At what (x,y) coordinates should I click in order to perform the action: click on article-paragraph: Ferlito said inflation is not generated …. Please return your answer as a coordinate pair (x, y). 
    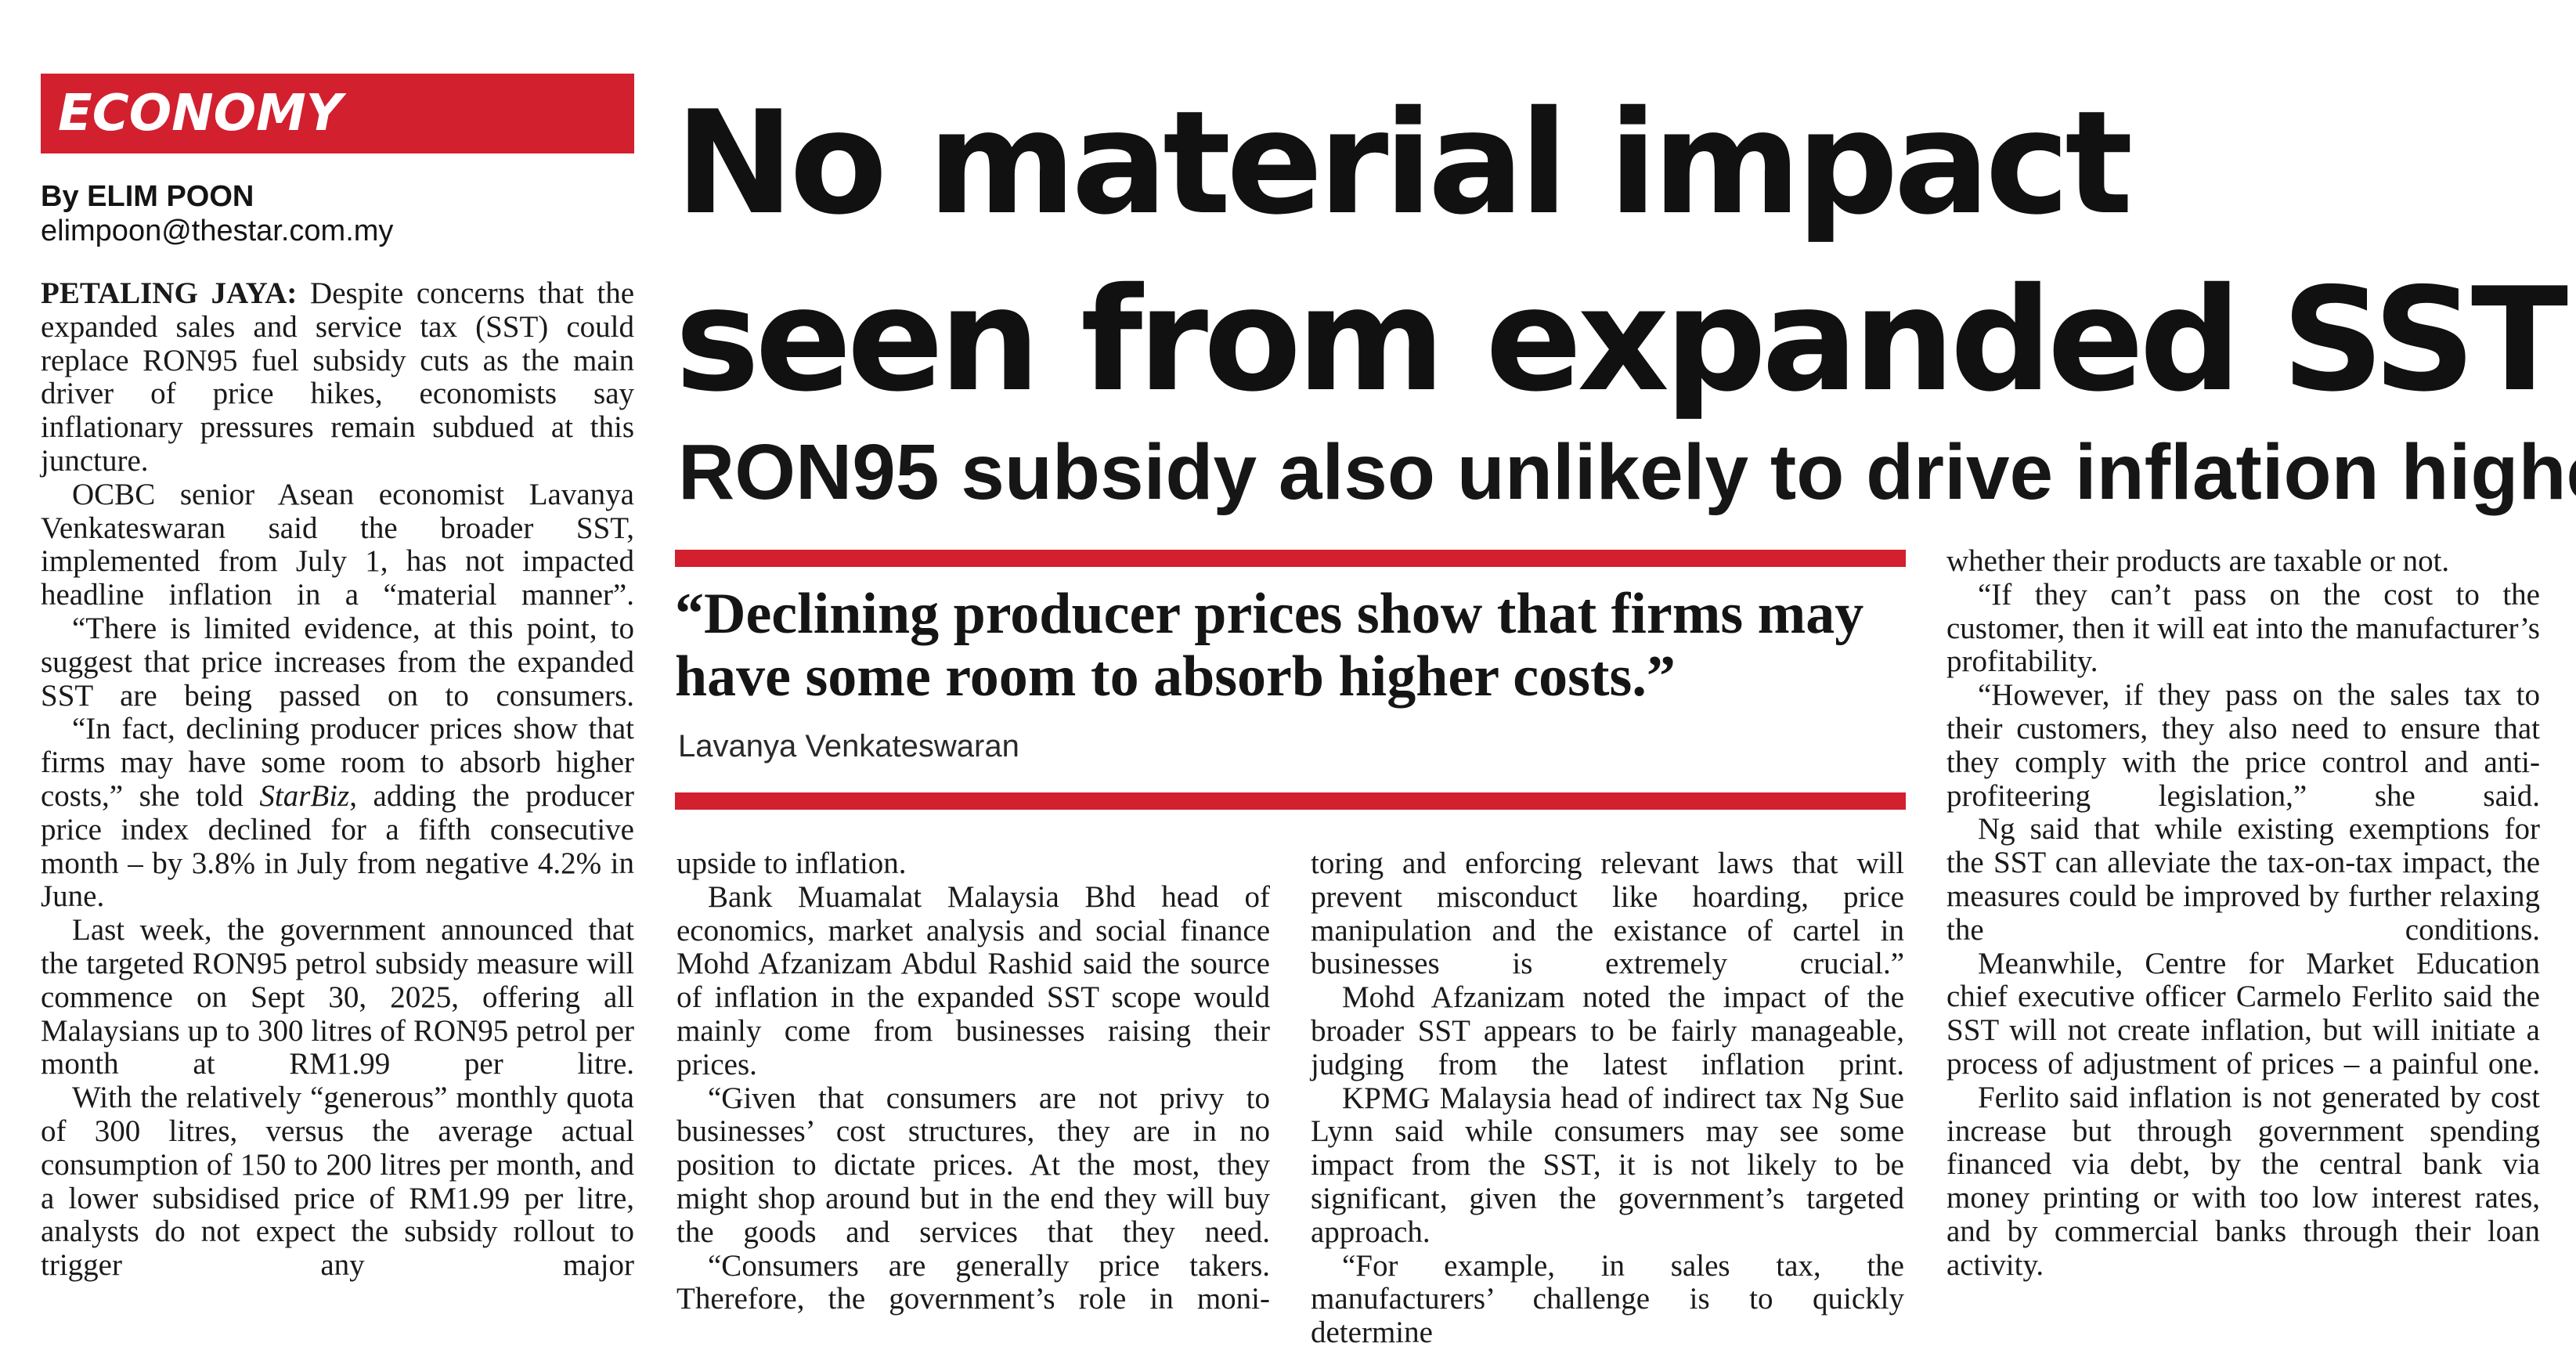
    Looking at the image, I should click on (2243, 1181).